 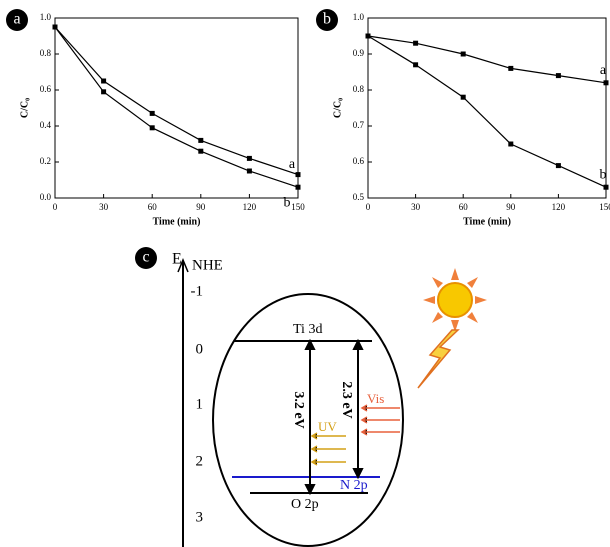 What do you see at coordinates (183, 265) in the screenshot?
I see `axis-arrow` at bounding box center [183, 265].